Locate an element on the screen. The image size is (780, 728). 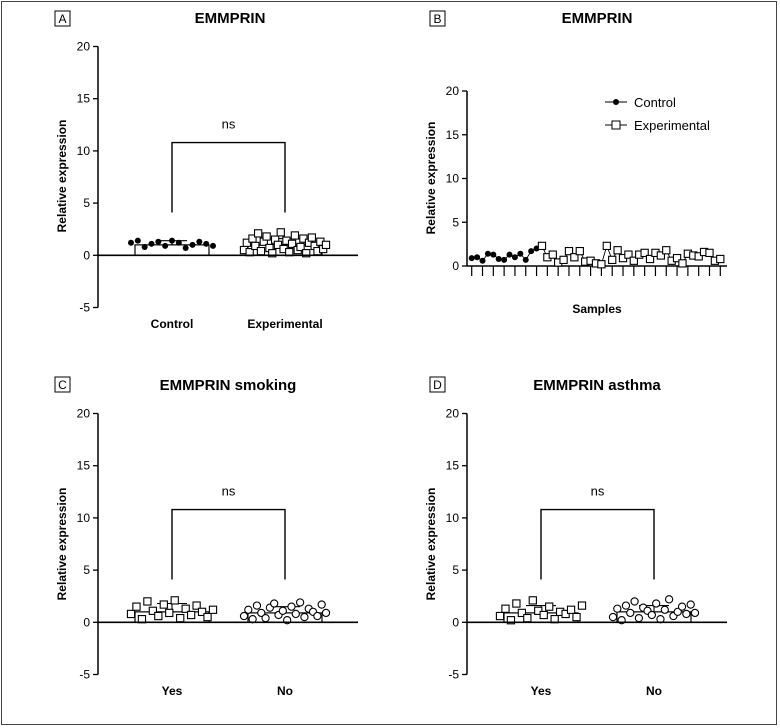
legend-experimental-label: Experimental is located at coordinates (672, 125).